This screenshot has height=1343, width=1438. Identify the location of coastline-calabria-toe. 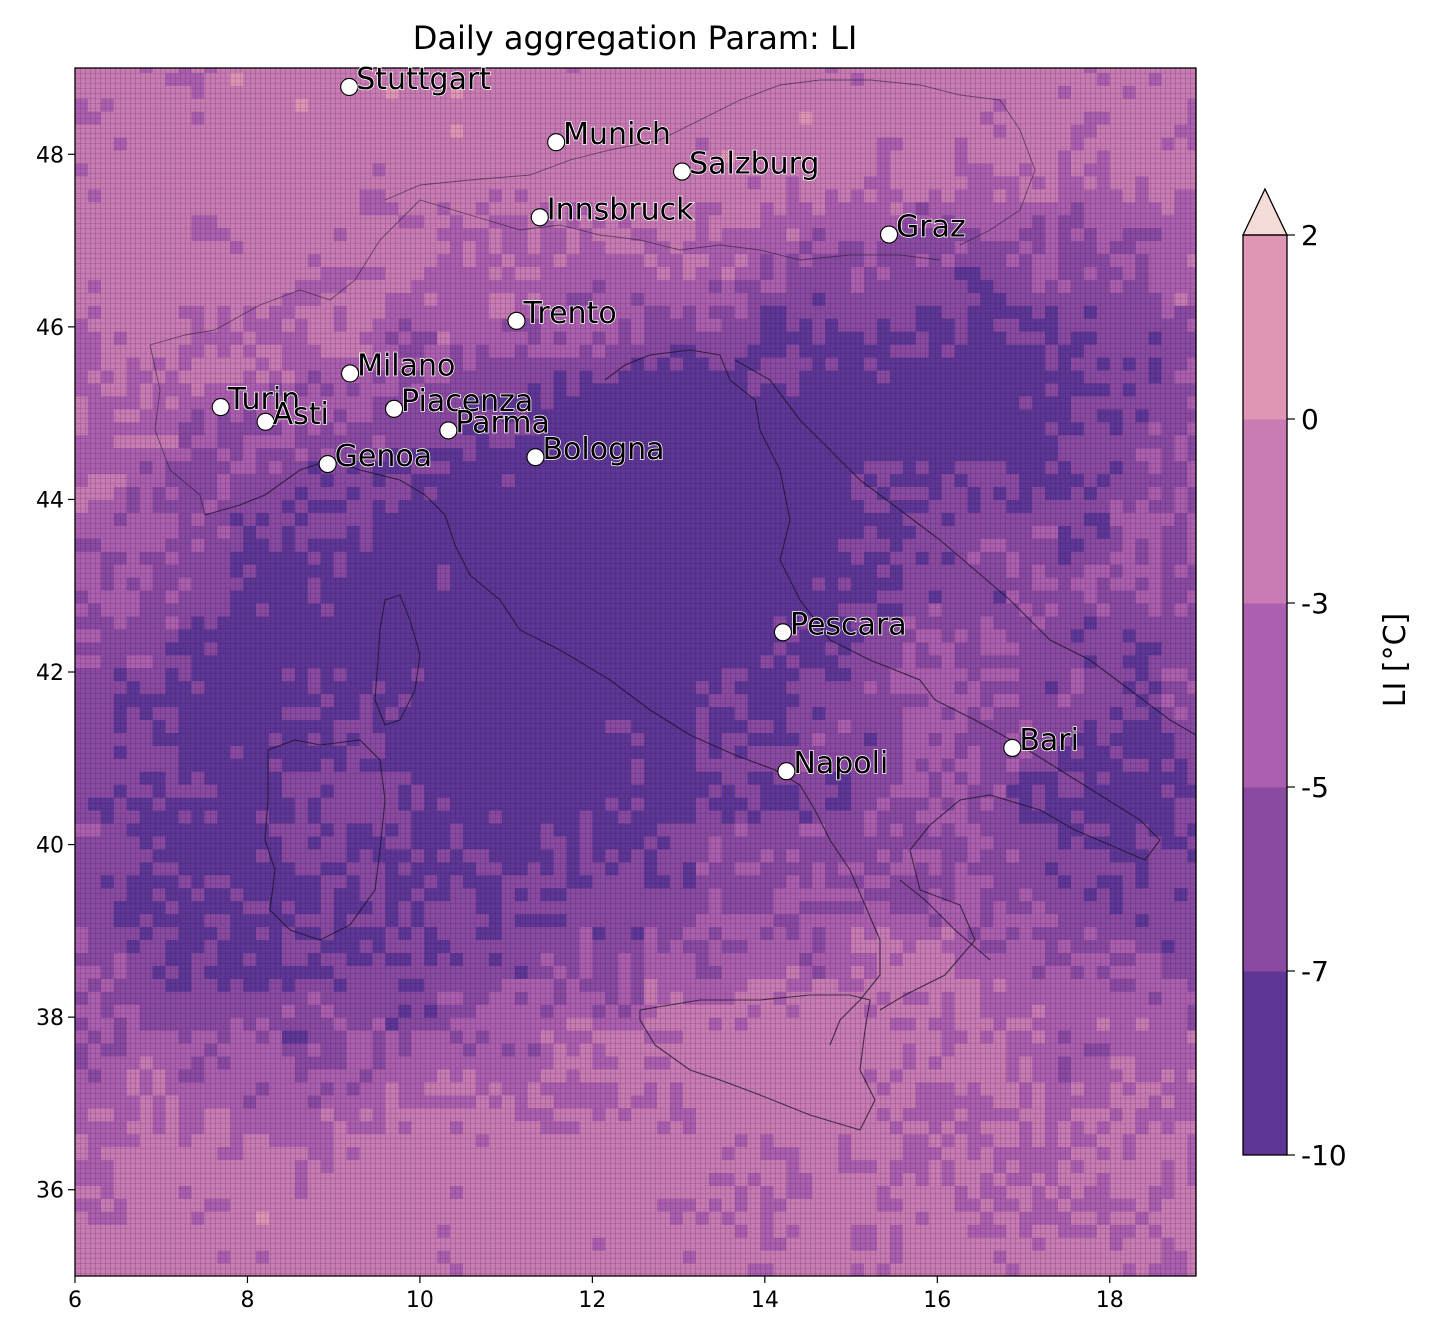
(945, 920).